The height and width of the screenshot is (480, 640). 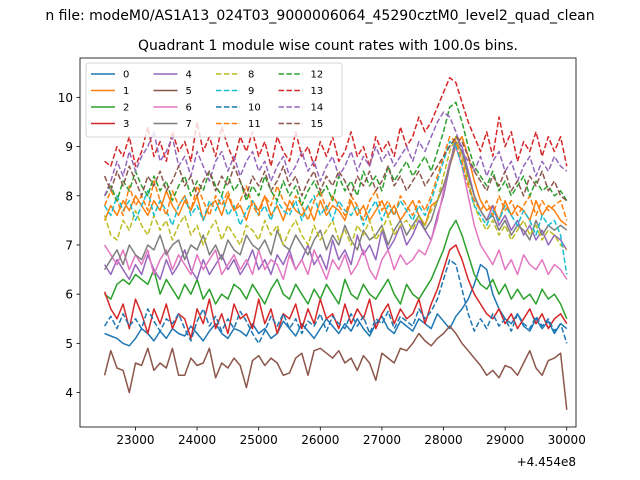 I want to click on legend-label-5: 5, so click(x=189, y=91).